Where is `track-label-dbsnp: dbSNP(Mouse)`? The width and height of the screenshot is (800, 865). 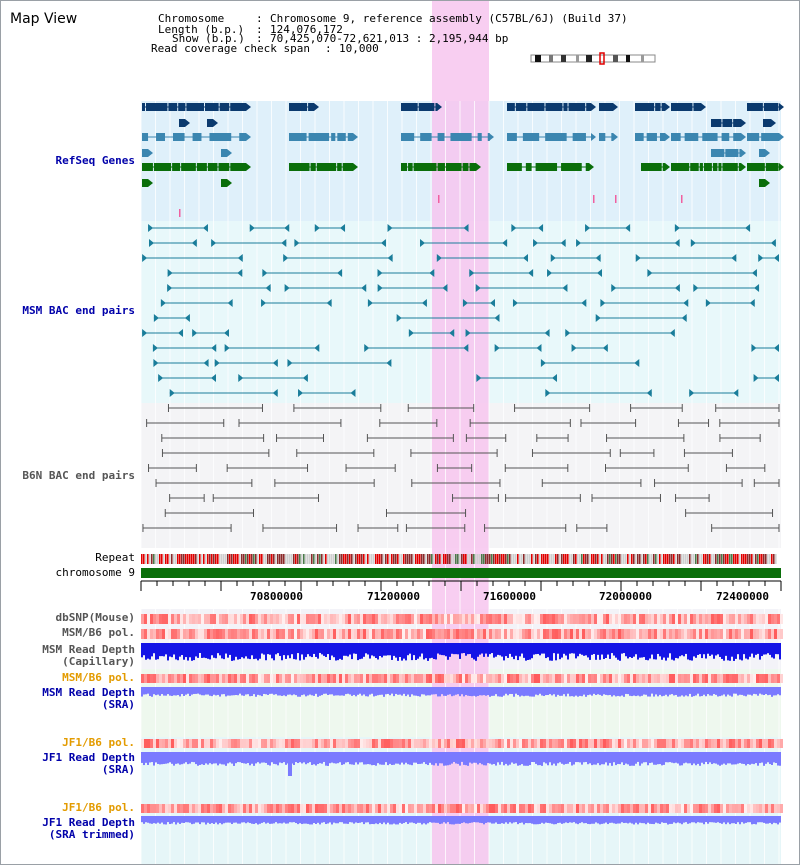
track-label-dbsnp: dbSNP(Mouse) is located at coordinates (95, 617).